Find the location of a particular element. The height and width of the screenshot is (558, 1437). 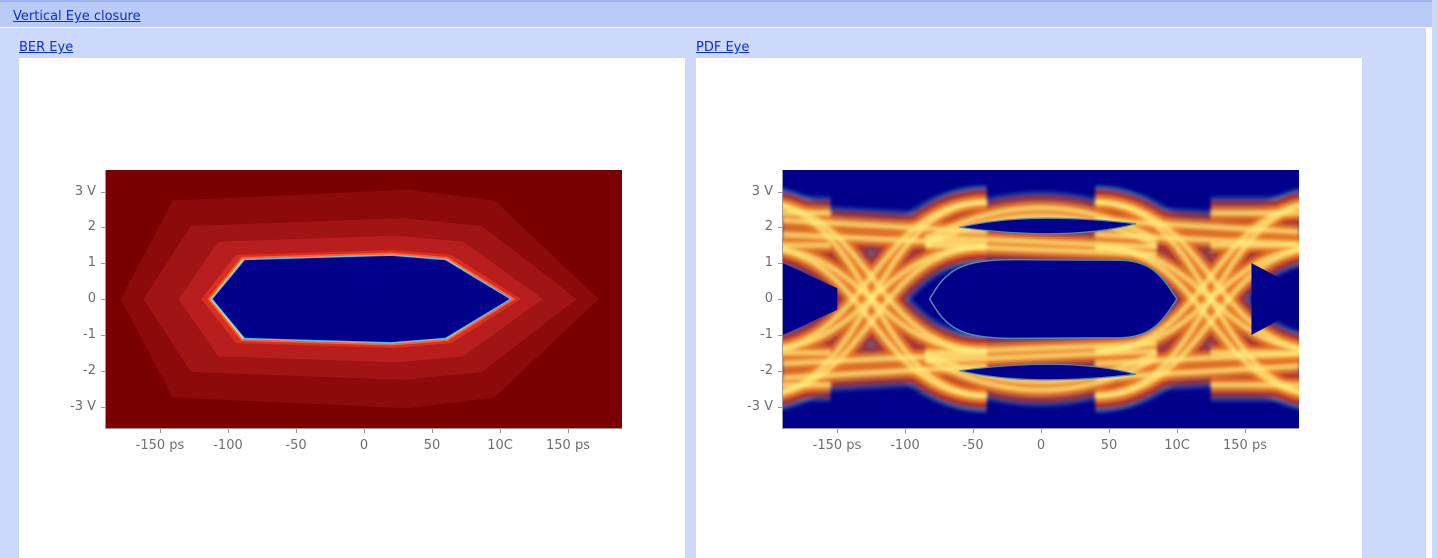

pdf-eye-opening is located at coordinates (1053, 299).